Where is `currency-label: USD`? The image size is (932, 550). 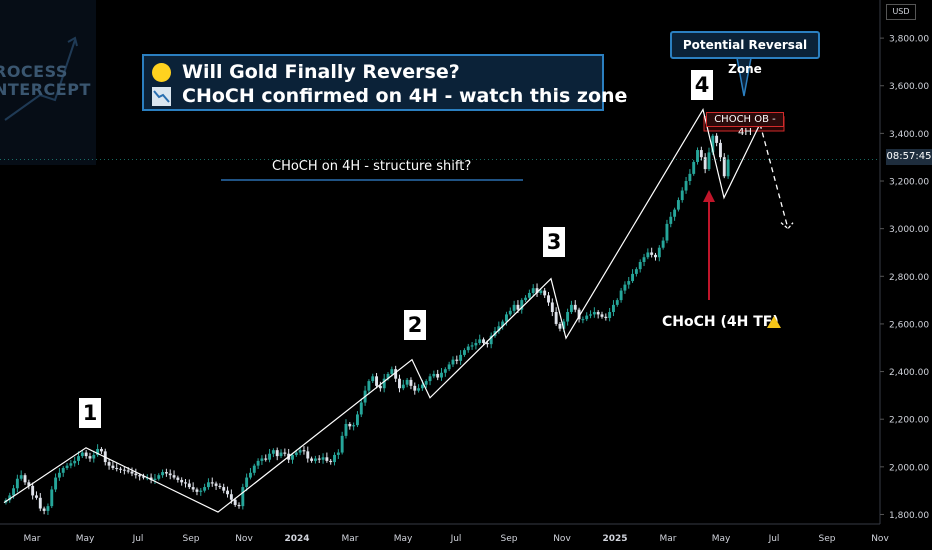 currency-label: USD is located at coordinates (901, 12).